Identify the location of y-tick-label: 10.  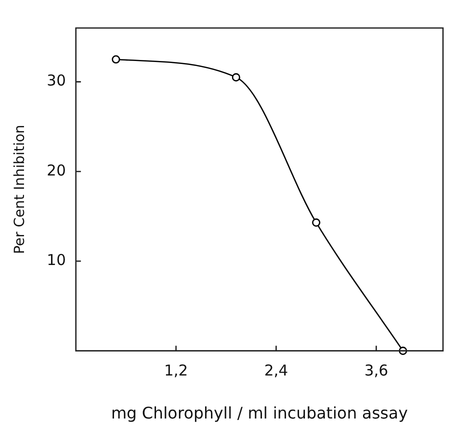
(56, 260).